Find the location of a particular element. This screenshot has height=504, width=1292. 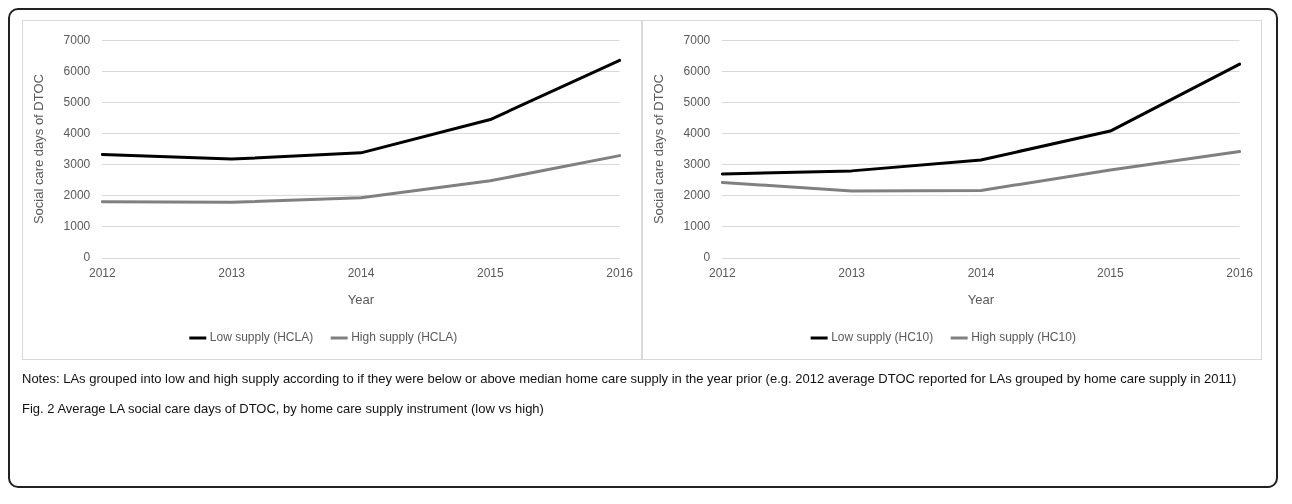

legend-label: High supply (HC10) is located at coordinates (1023, 337).